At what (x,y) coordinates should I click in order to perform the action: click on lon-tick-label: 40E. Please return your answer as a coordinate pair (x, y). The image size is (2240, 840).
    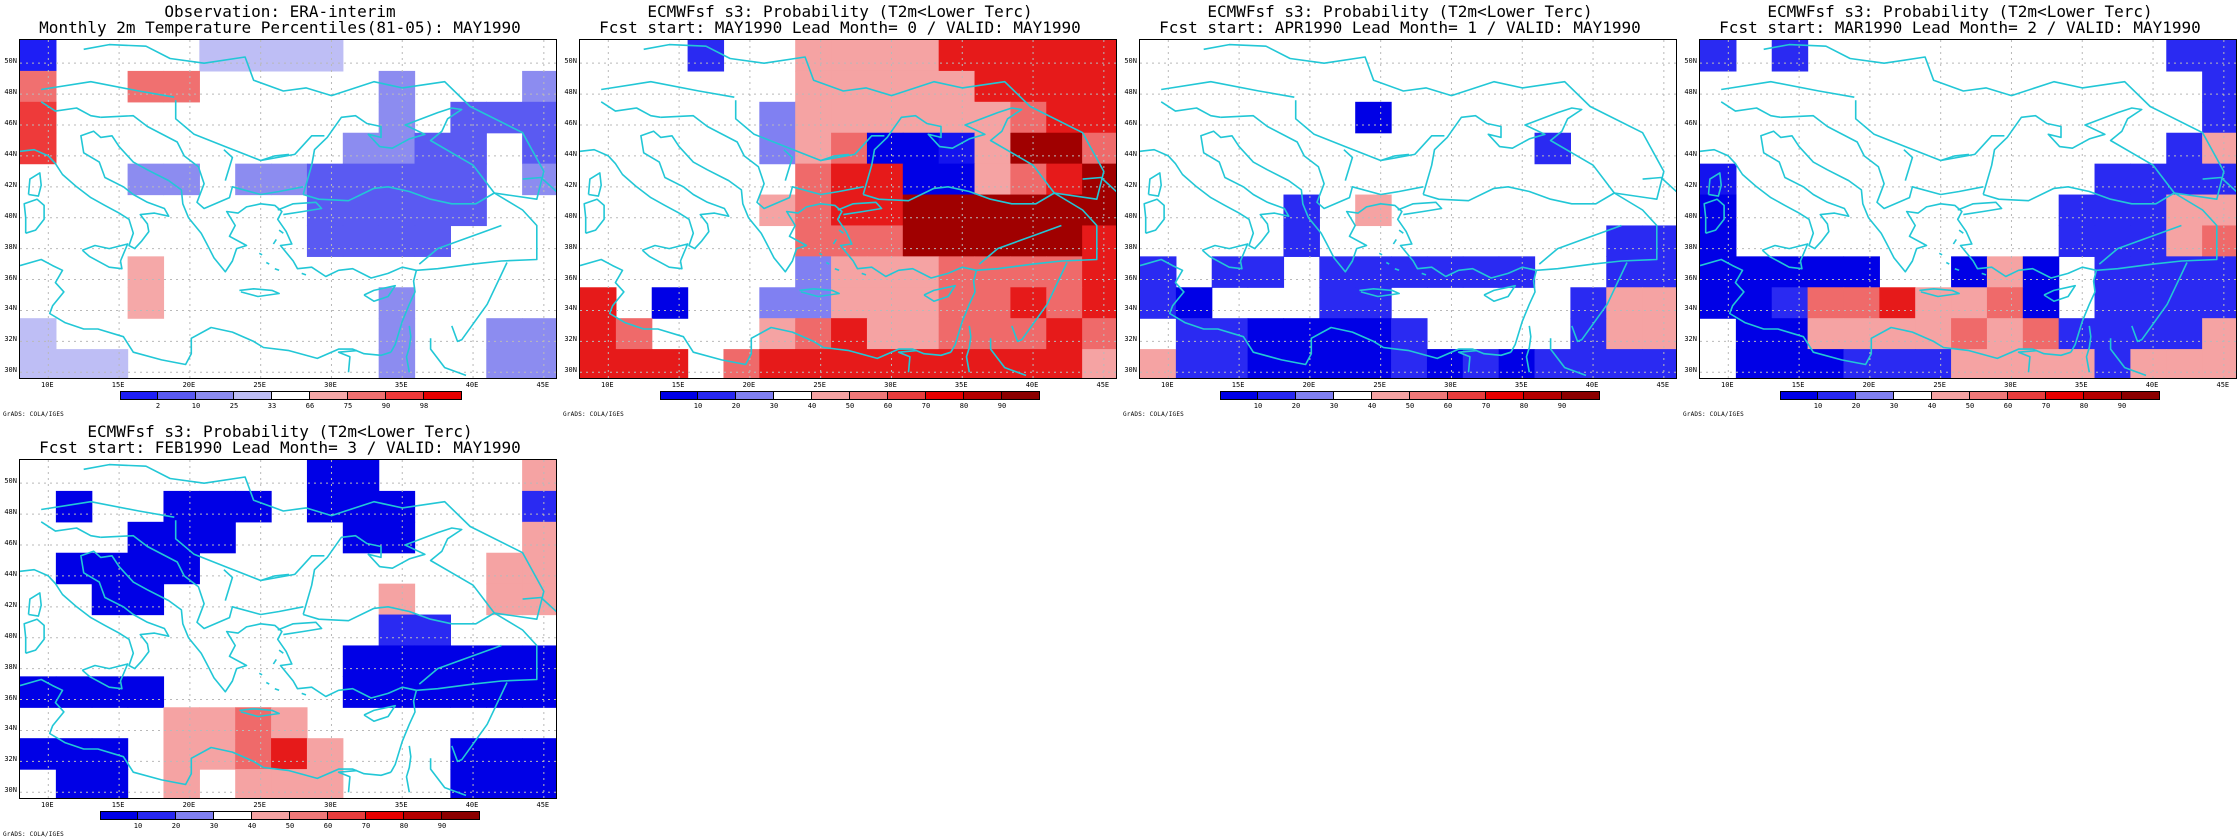
    Looking at the image, I should click on (472, 805).